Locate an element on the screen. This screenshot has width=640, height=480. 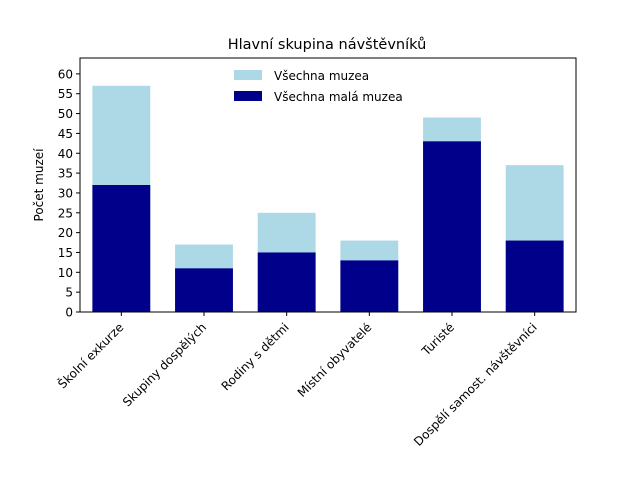
y-axis-label: Počet muzeí is located at coordinates (39, 185).